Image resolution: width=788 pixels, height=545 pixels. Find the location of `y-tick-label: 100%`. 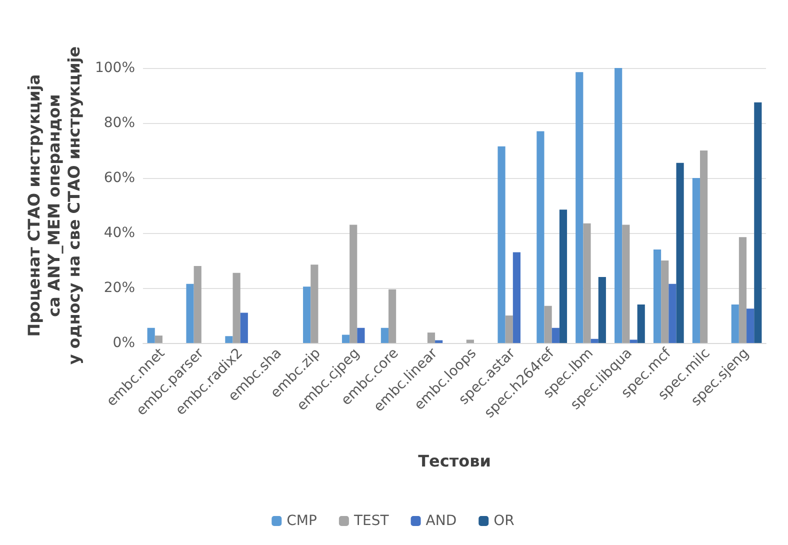

y-tick-label: 100% is located at coordinates (114, 68).